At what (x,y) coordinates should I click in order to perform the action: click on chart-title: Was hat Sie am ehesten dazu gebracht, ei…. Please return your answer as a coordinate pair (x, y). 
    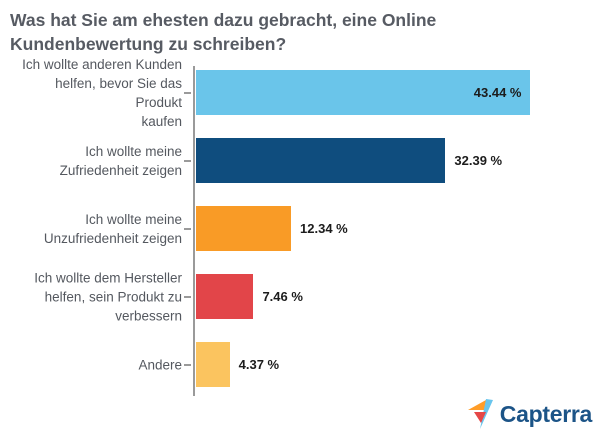
    Looking at the image, I should click on (223, 32).